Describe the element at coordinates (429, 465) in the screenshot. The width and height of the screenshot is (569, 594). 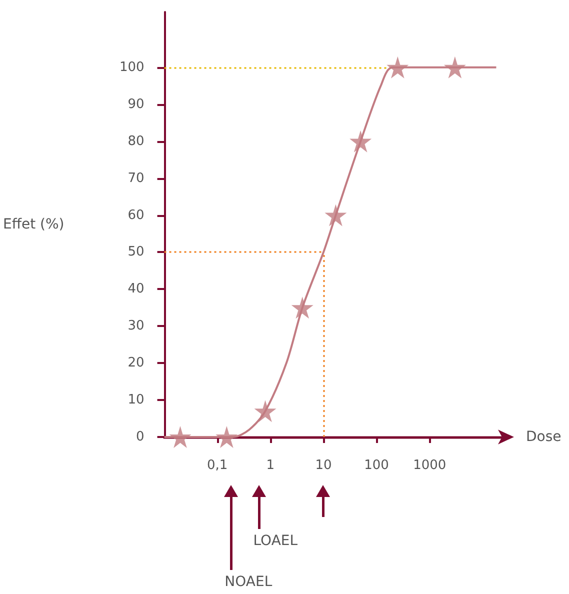
I see `x-tick-label: 1000` at that location.